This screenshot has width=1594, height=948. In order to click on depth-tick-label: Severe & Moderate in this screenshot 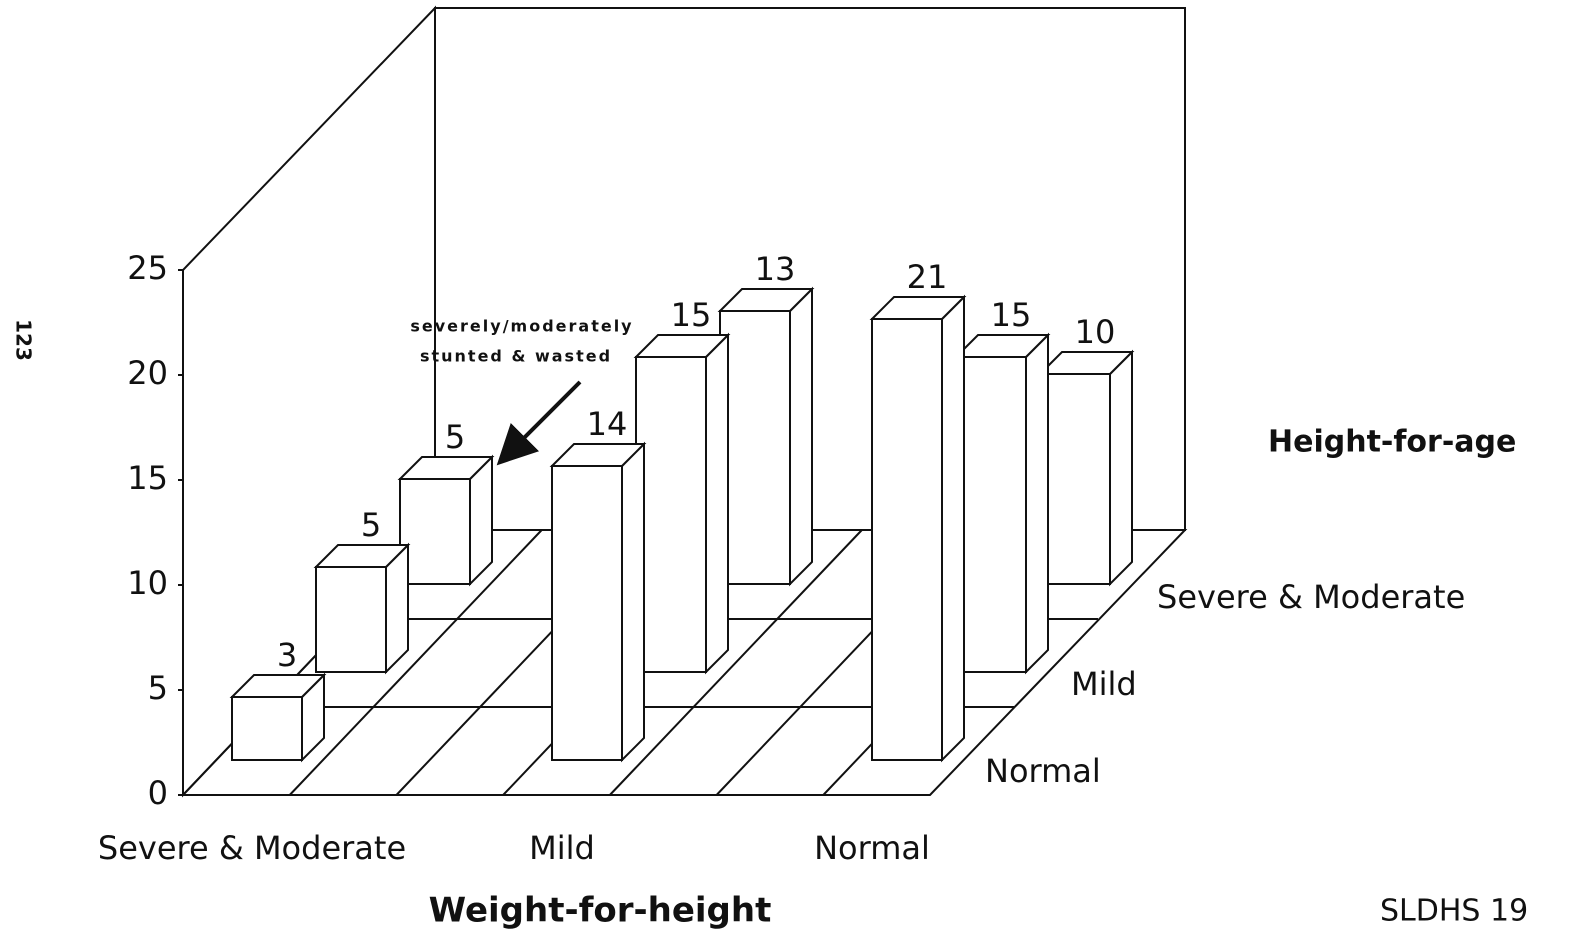, I will do `click(1311, 597)`.